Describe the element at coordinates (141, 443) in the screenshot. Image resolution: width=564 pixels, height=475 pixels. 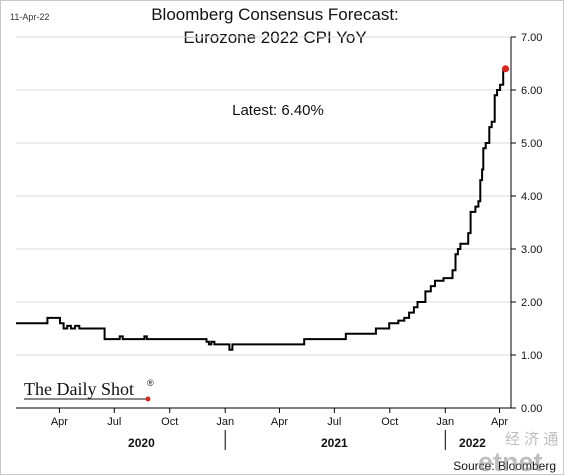
I see `year-label: 2020` at that location.